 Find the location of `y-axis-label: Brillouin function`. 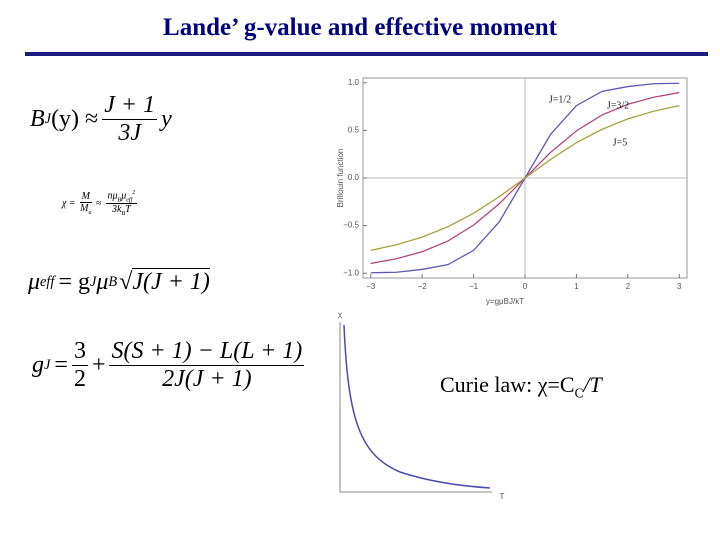

y-axis-label: Brillouin function is located at coordinates (340, 178).